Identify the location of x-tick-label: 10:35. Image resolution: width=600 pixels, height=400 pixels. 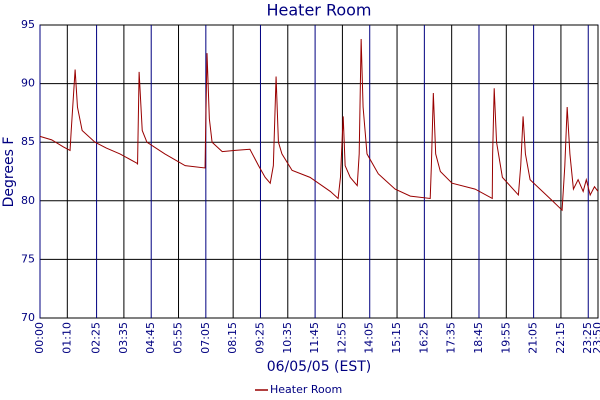
(287, 338).